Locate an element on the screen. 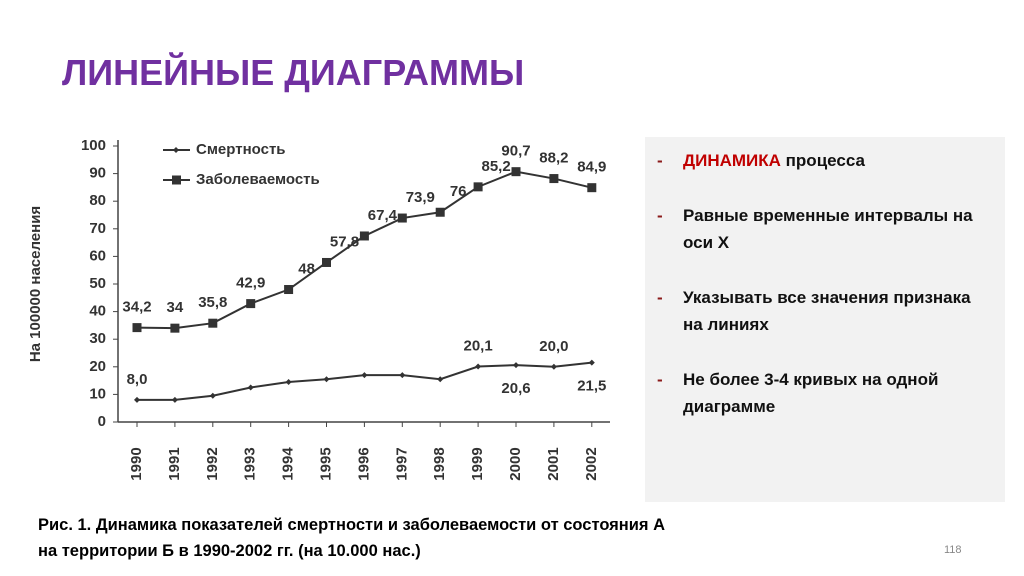  value-label: 90,7 is located at coordinates (515, 151).